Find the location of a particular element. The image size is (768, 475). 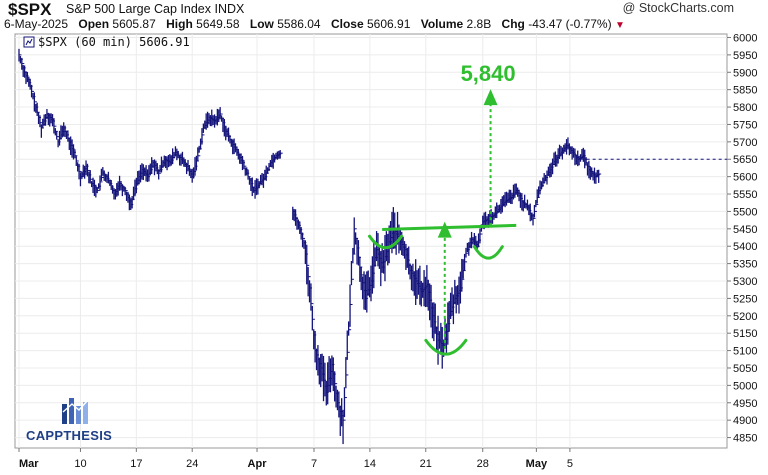

y-tick-label: 4950 is located at coordinates (745, 404).